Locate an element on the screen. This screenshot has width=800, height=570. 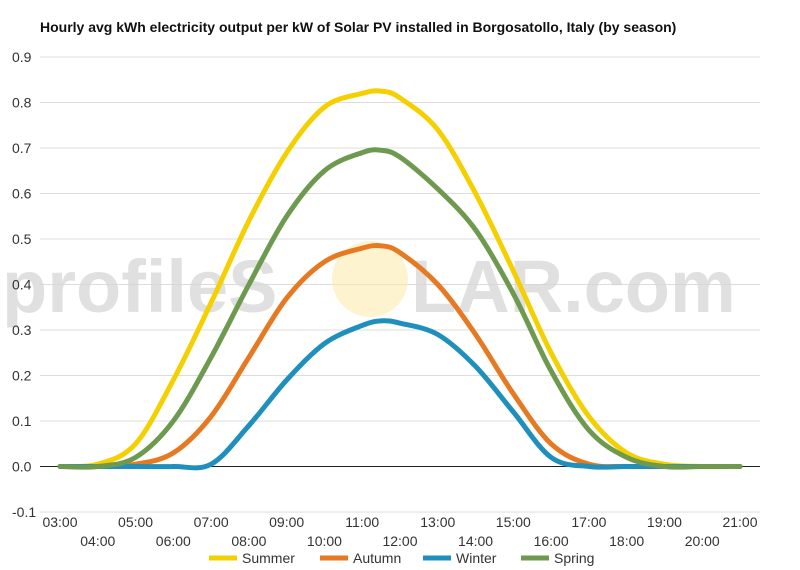
watermark-text-left: profileS is located at coordinates (139, 286).